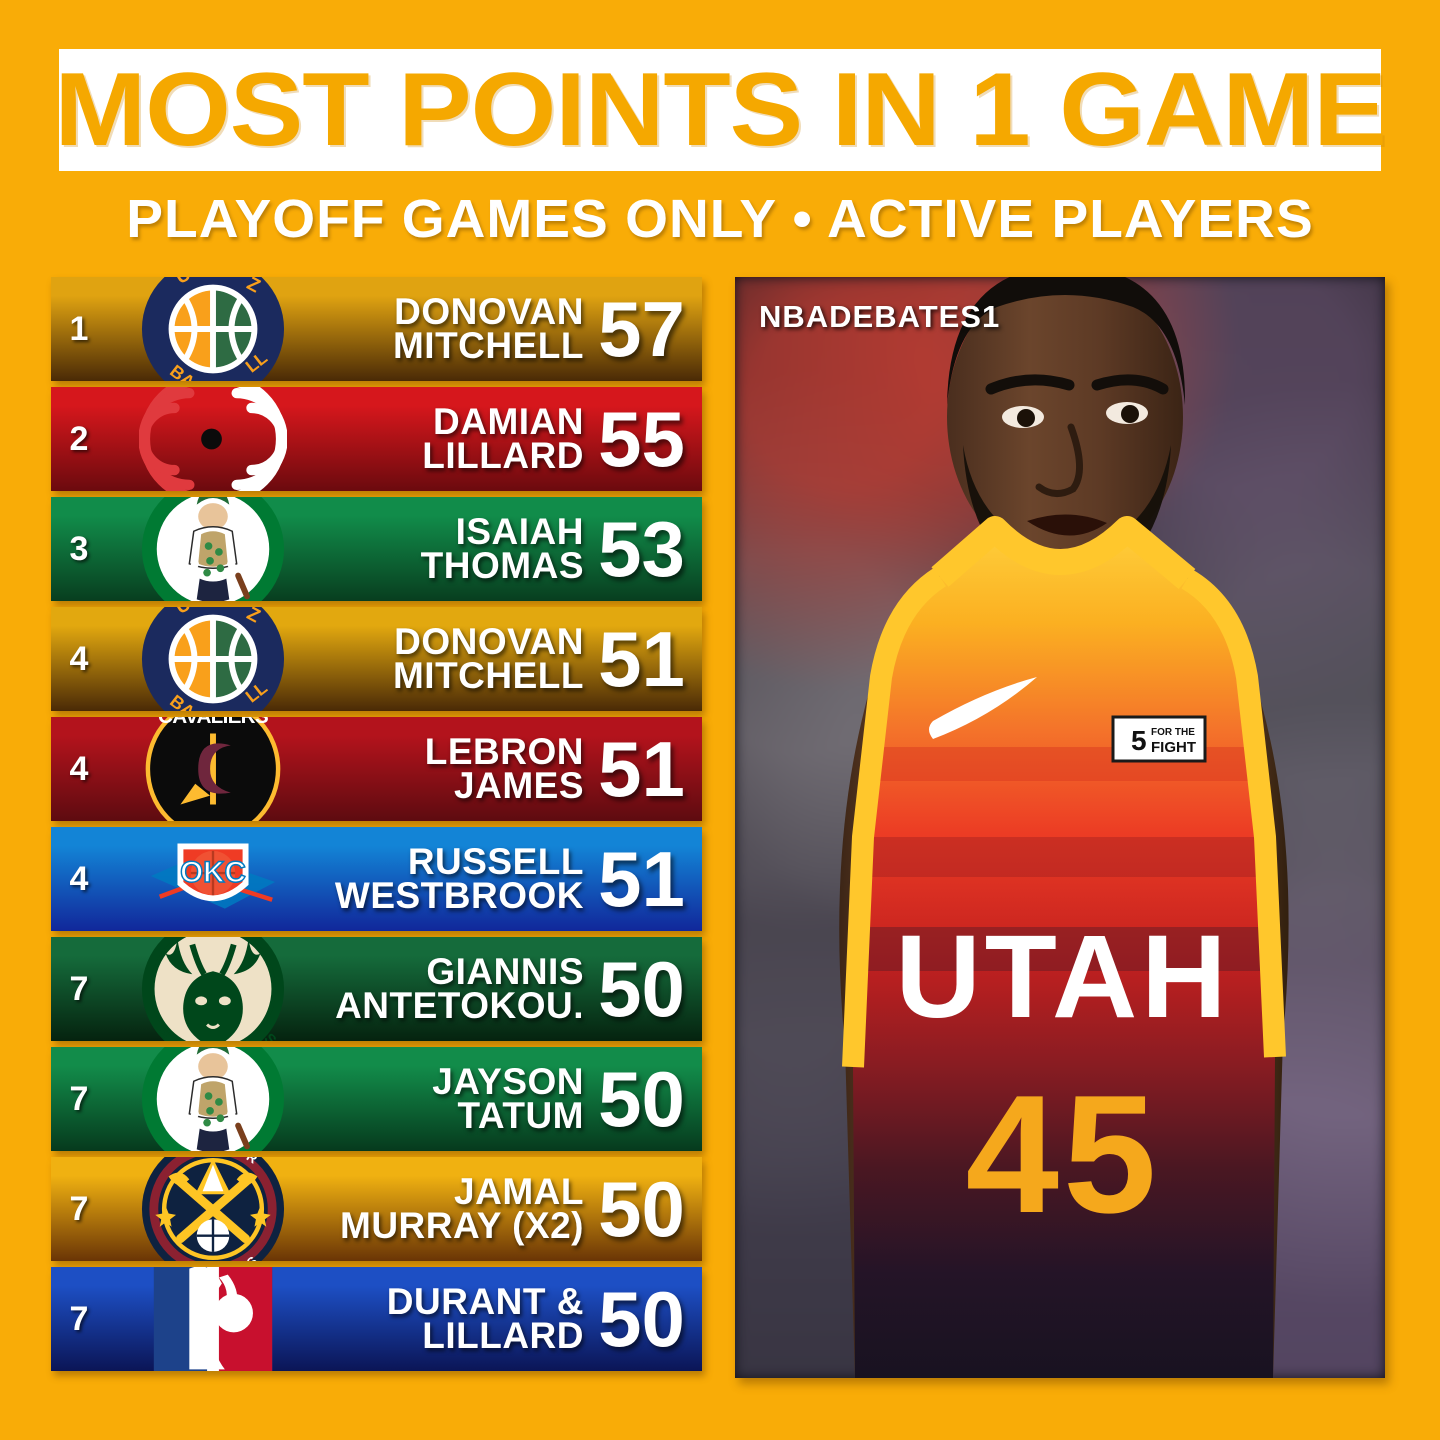 The width and height of the screenshot is (1440, 1440). Describe the element at coordinates (1139, 740) in the screenshot. I see `svg-text: 5` at that location.